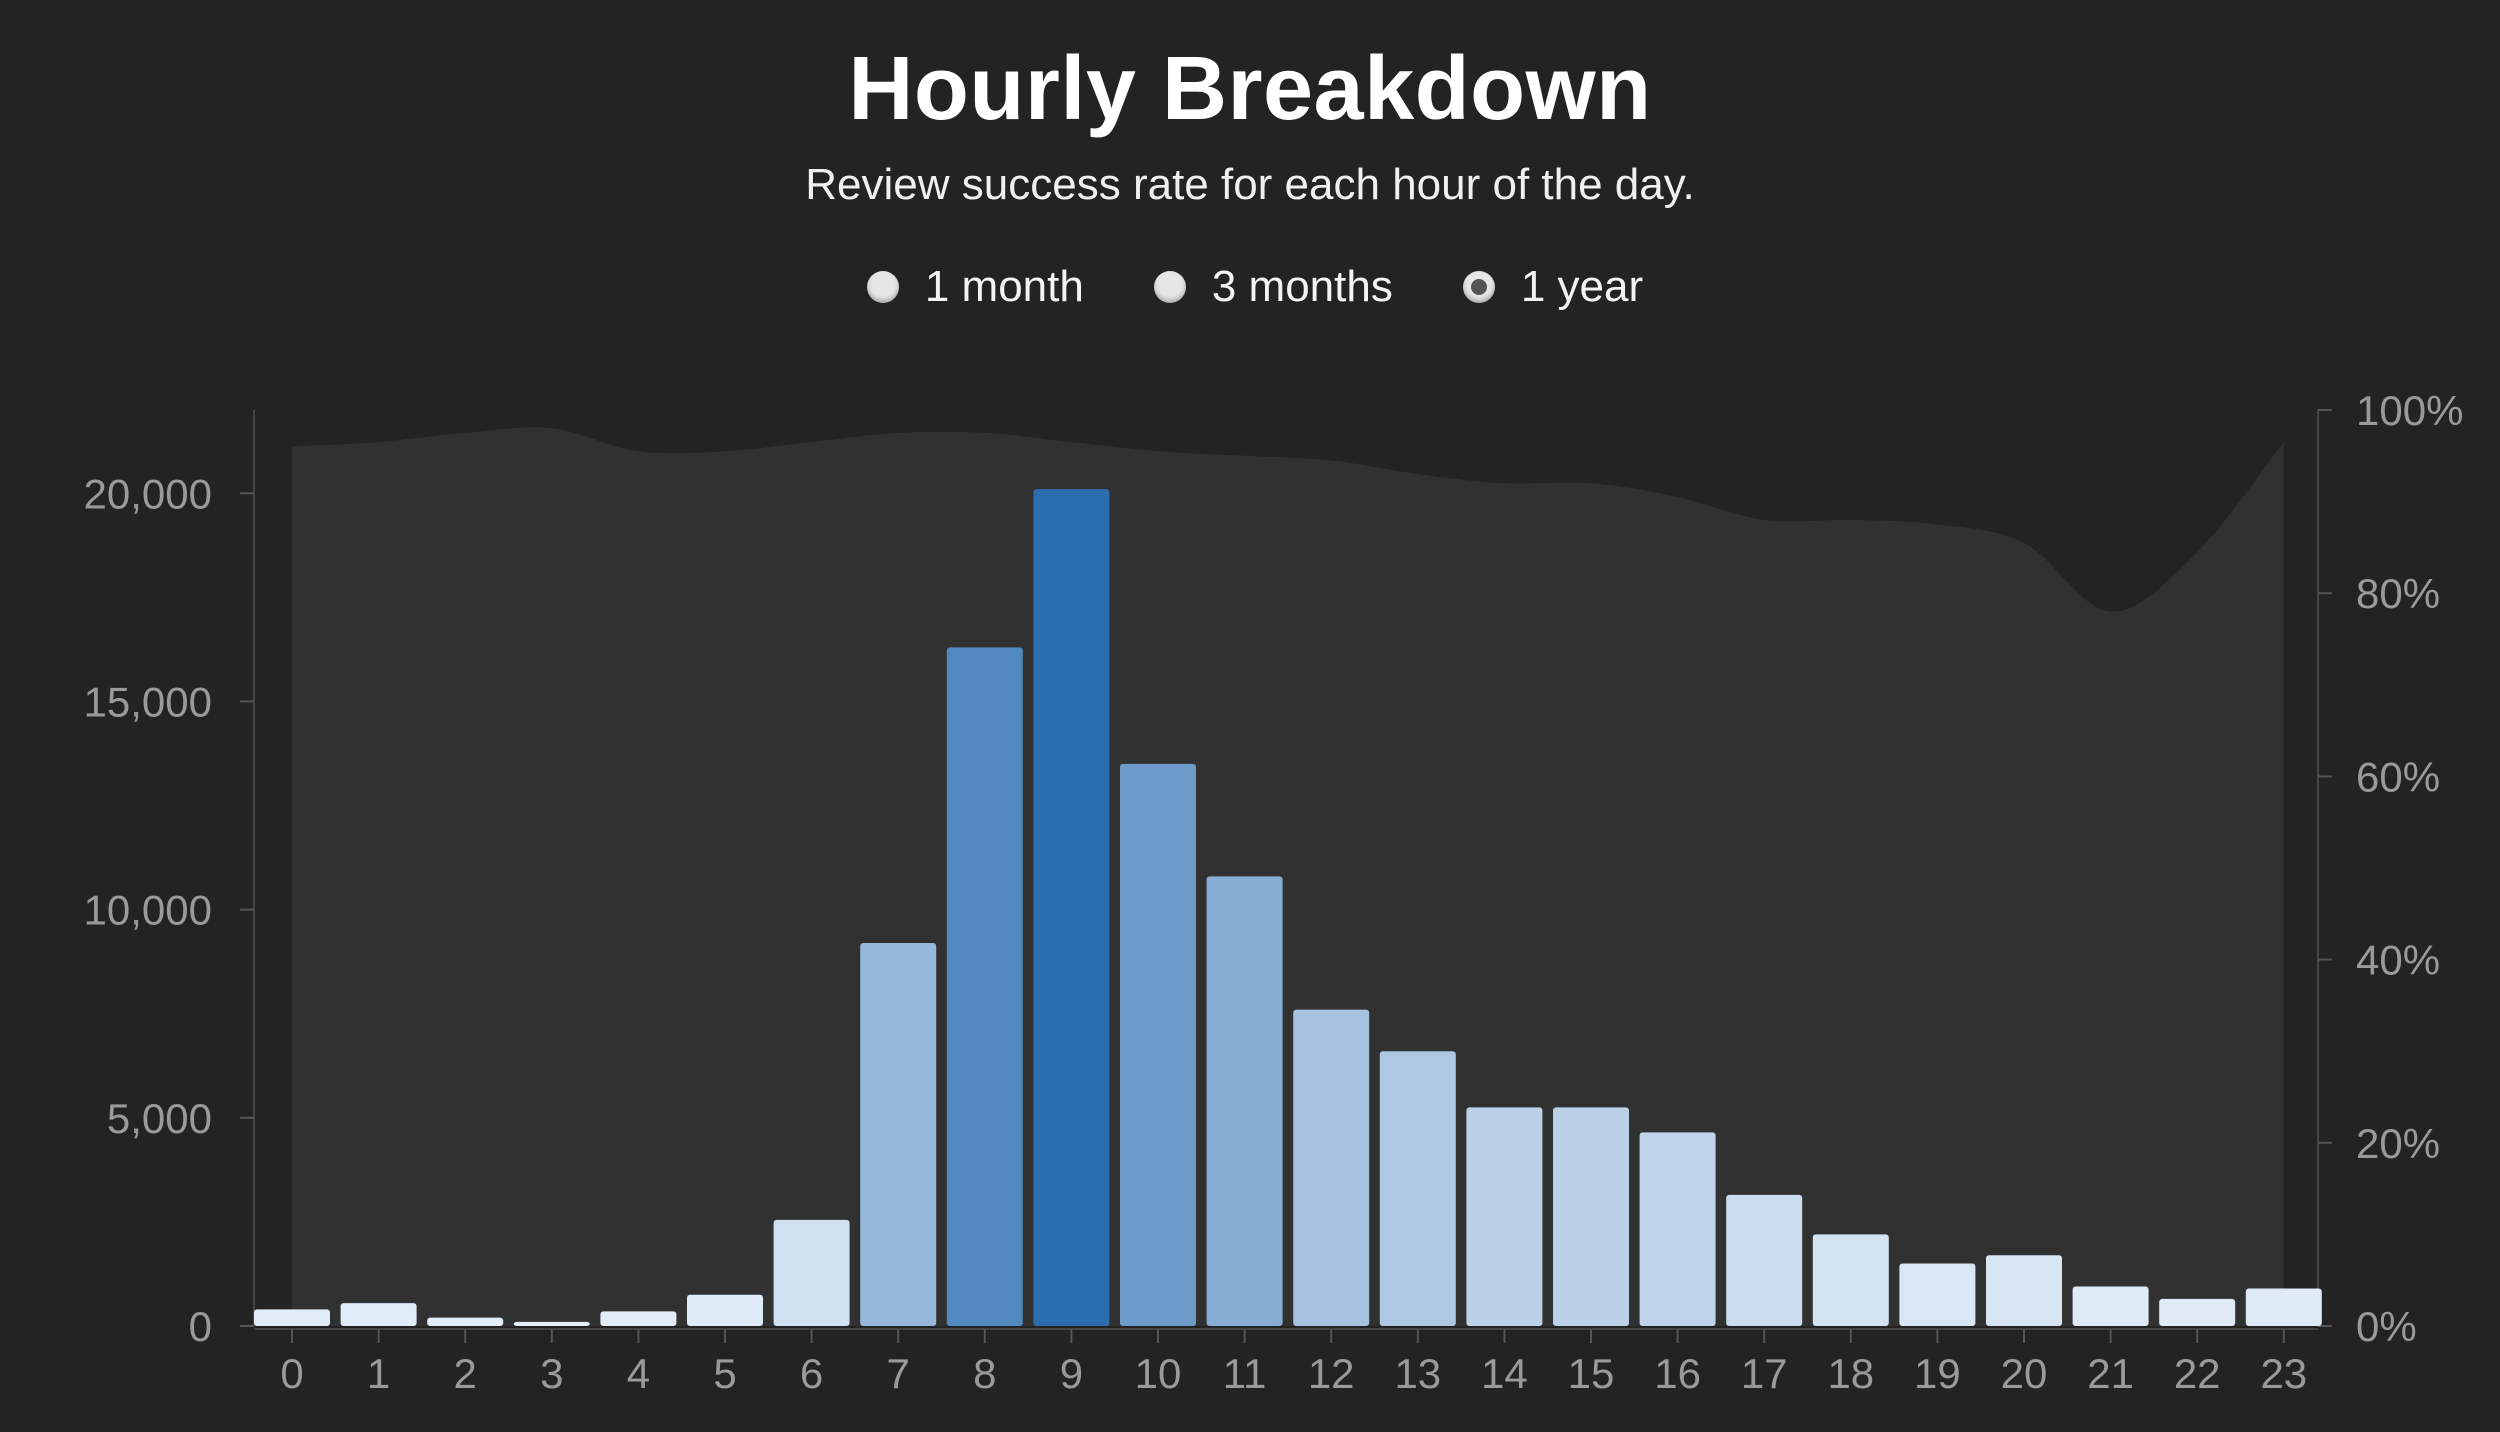 Image resolution: width=2500 pixels, height=1432 pixels. I want to click on left-tick-label: 20,000, so click(148, 493).